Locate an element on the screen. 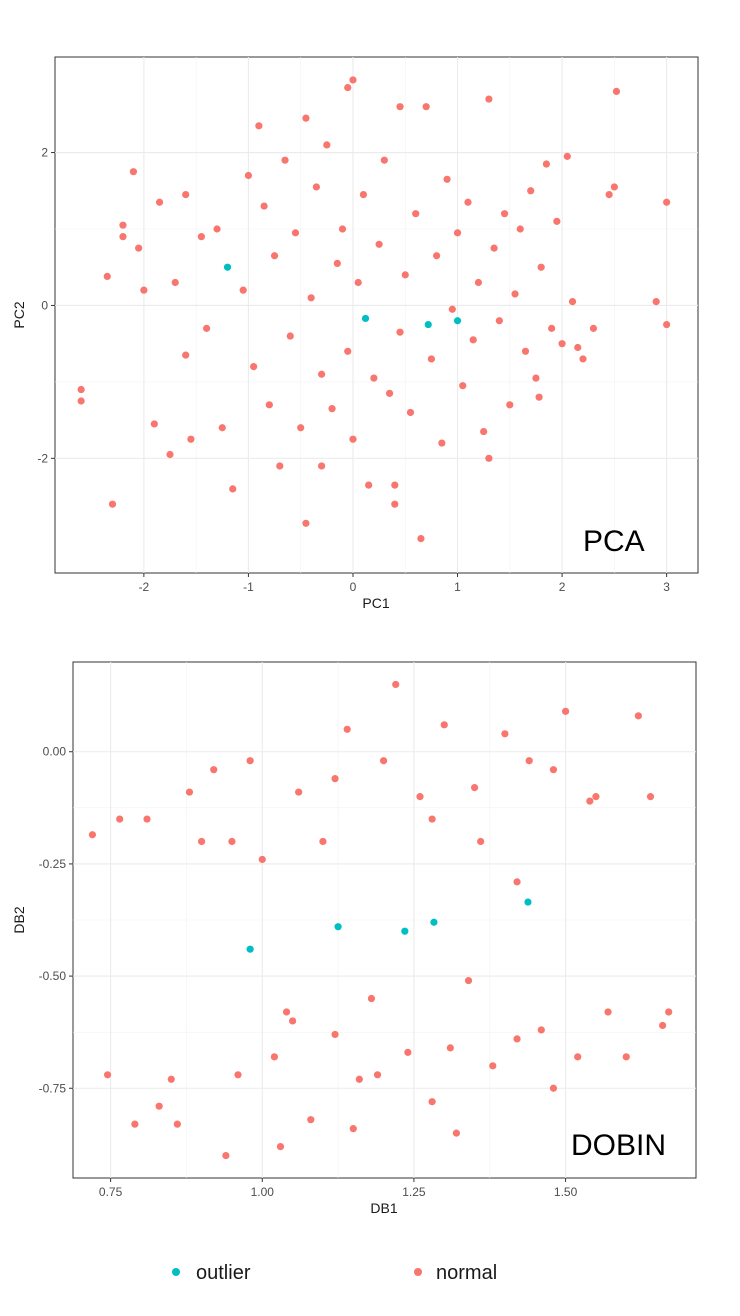 The height and width of the screenshot is (1316, 740). dobin-x-tick-label: 1.50 is located at coordinates (566, 1192).